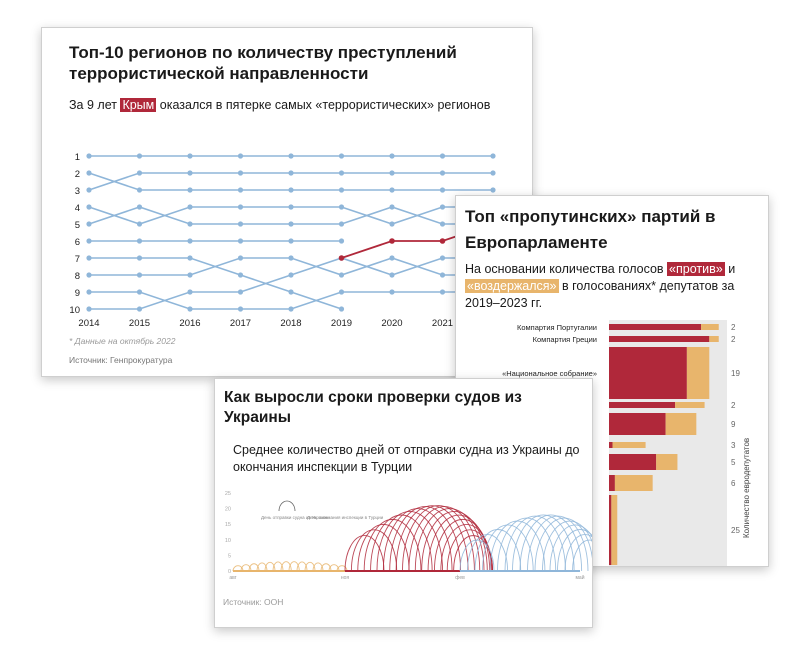  I want to click on y-tick-label: 4, so click(77, 208).